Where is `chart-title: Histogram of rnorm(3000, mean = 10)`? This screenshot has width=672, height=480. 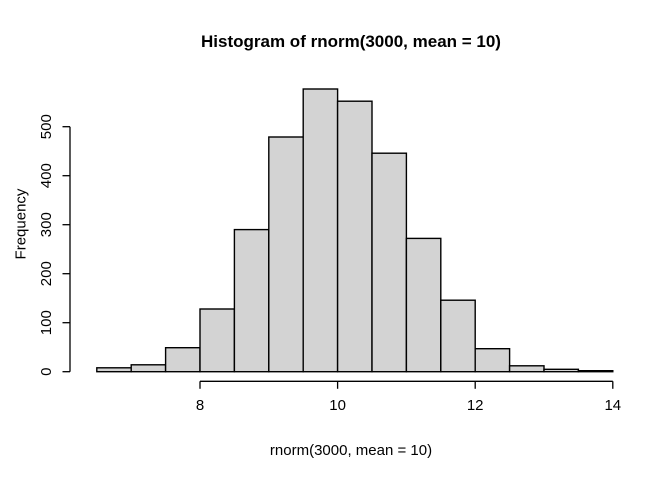
chart-title: Histogram of rnorm(3000, mean = 10) is located at coordinates (351, 41).